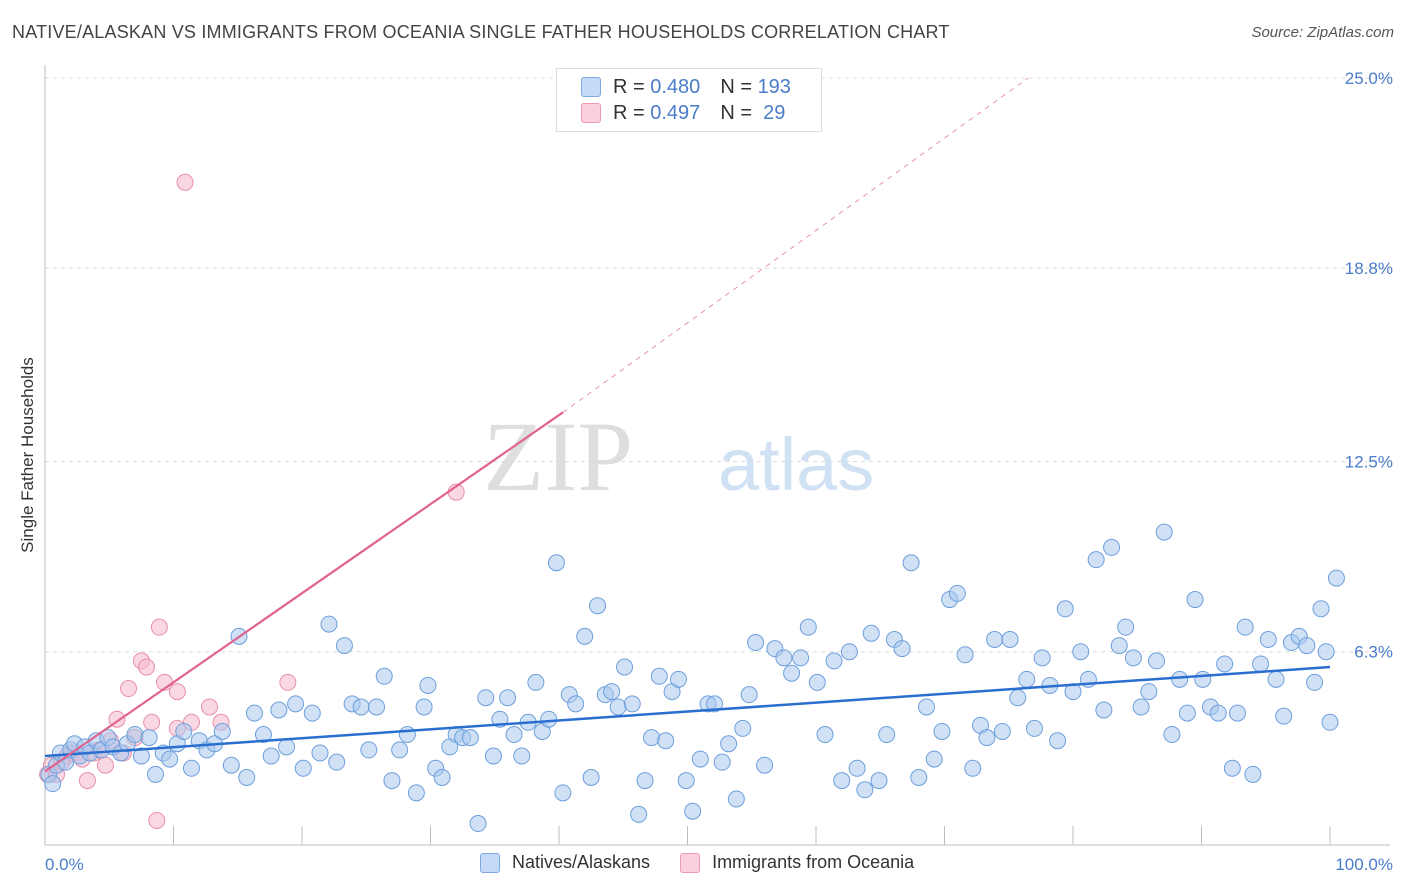 The width and height of the screenshot is (1406, 892). Describe the element at coordinates (774, 86) in the screenshot. I see `n-value: 193` at that location.